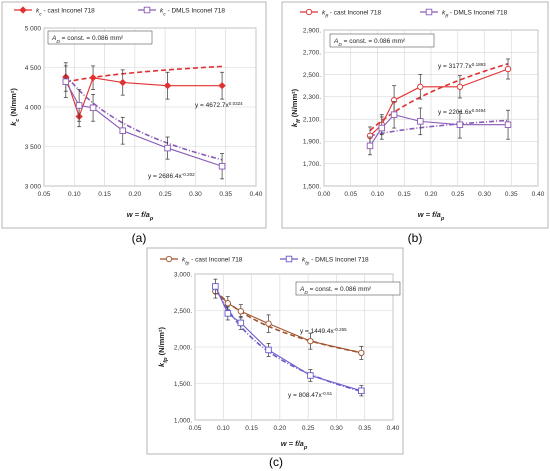 This screenshot has height=471, width=550. I want to click on y-tick-label-b: 1,900., so click(312, 142).